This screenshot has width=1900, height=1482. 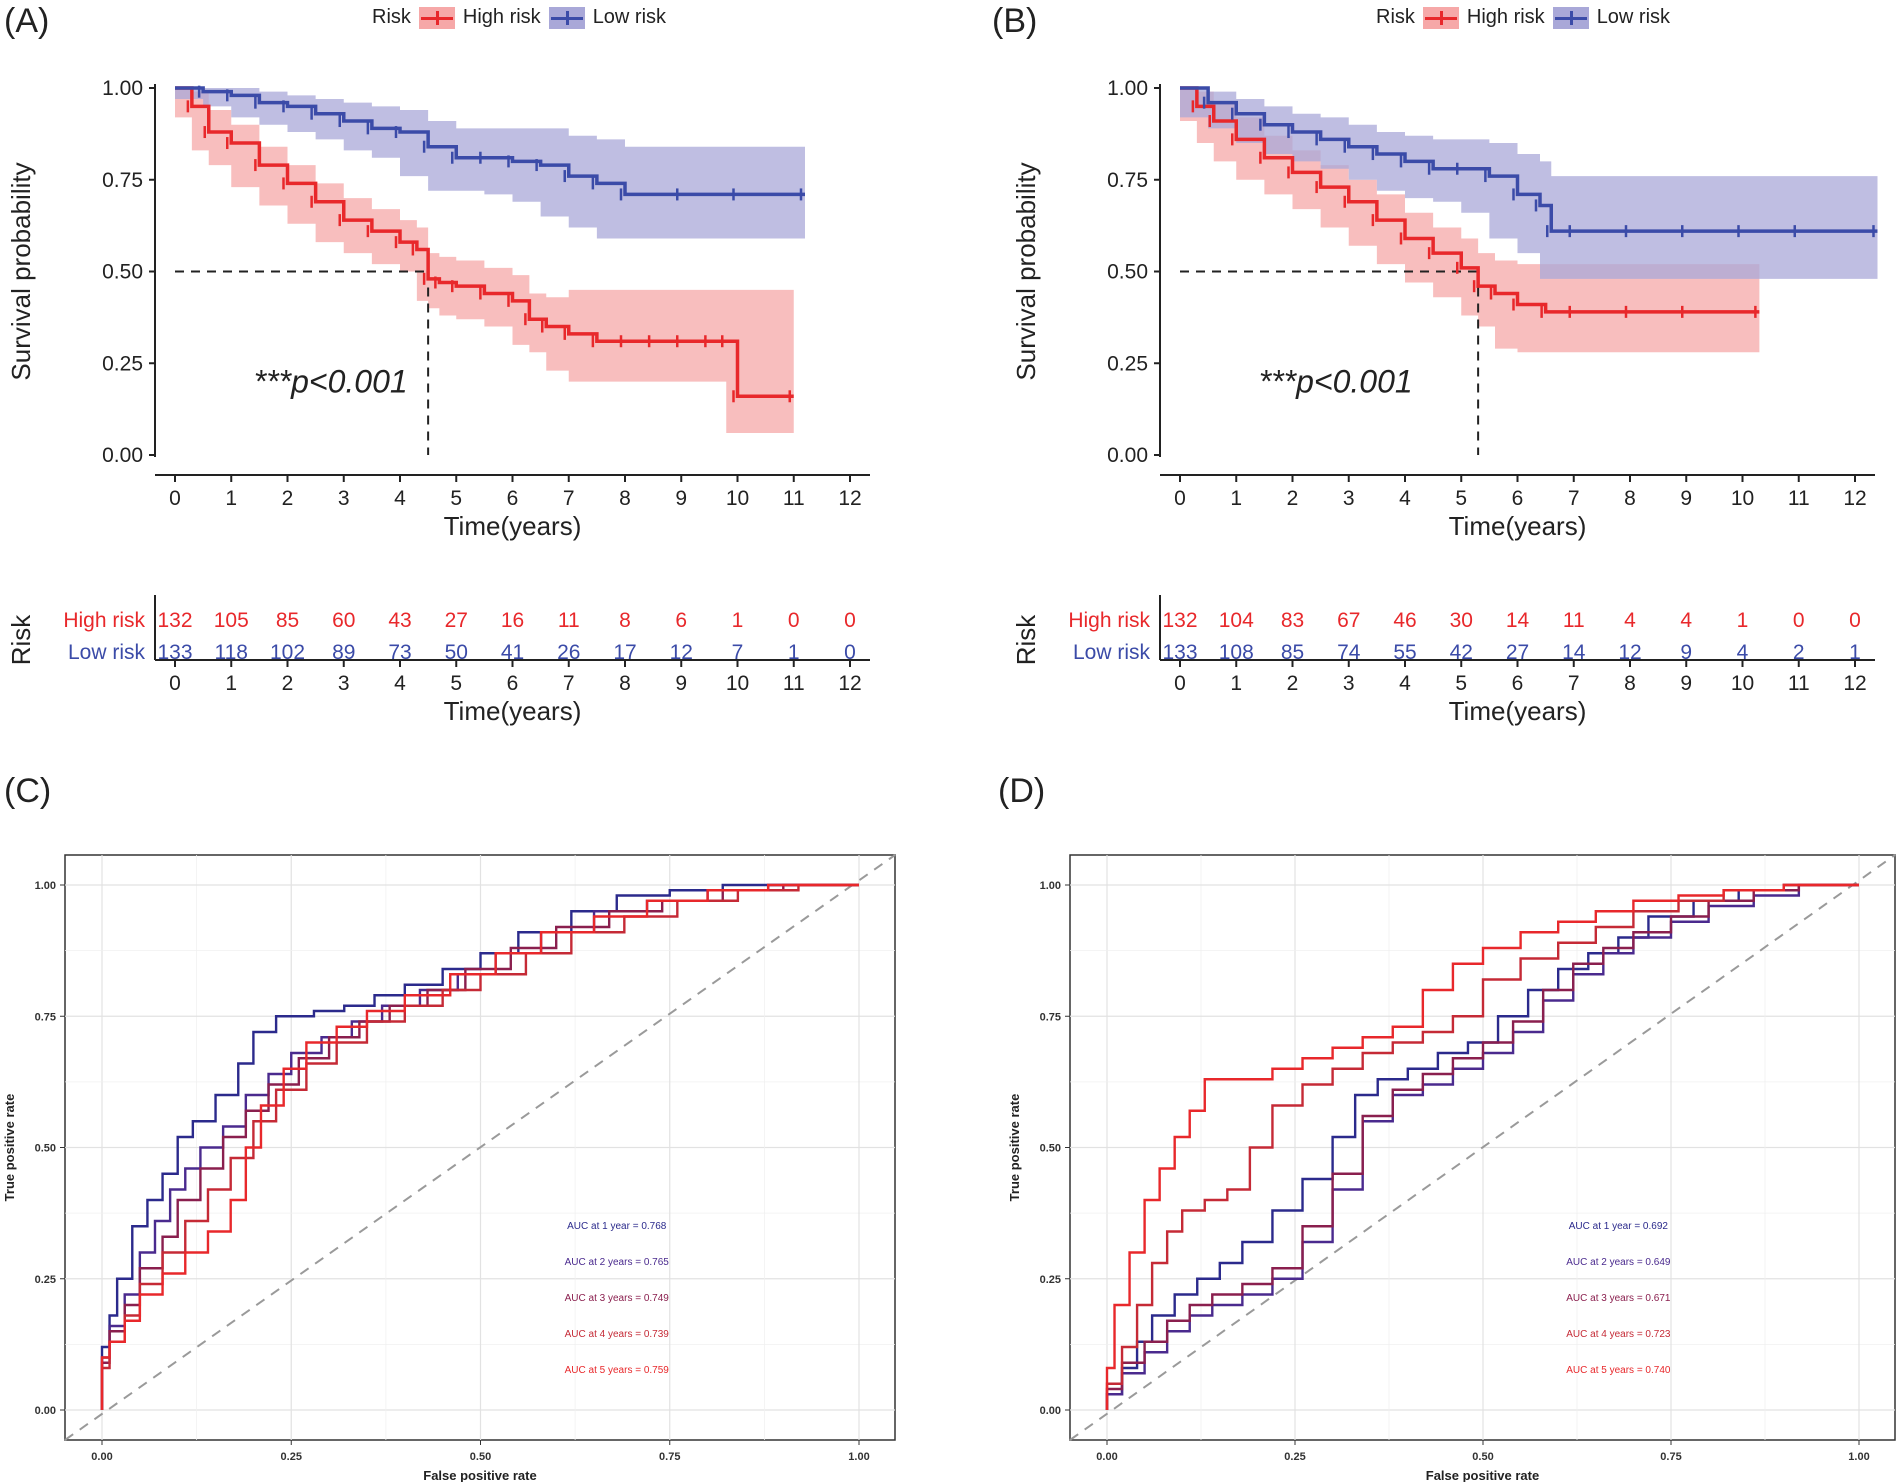 What do you see at coordinates (1799, 498) in the screenshot?
I see `x-tick-label: 11` at bounding box center [1799, 498].